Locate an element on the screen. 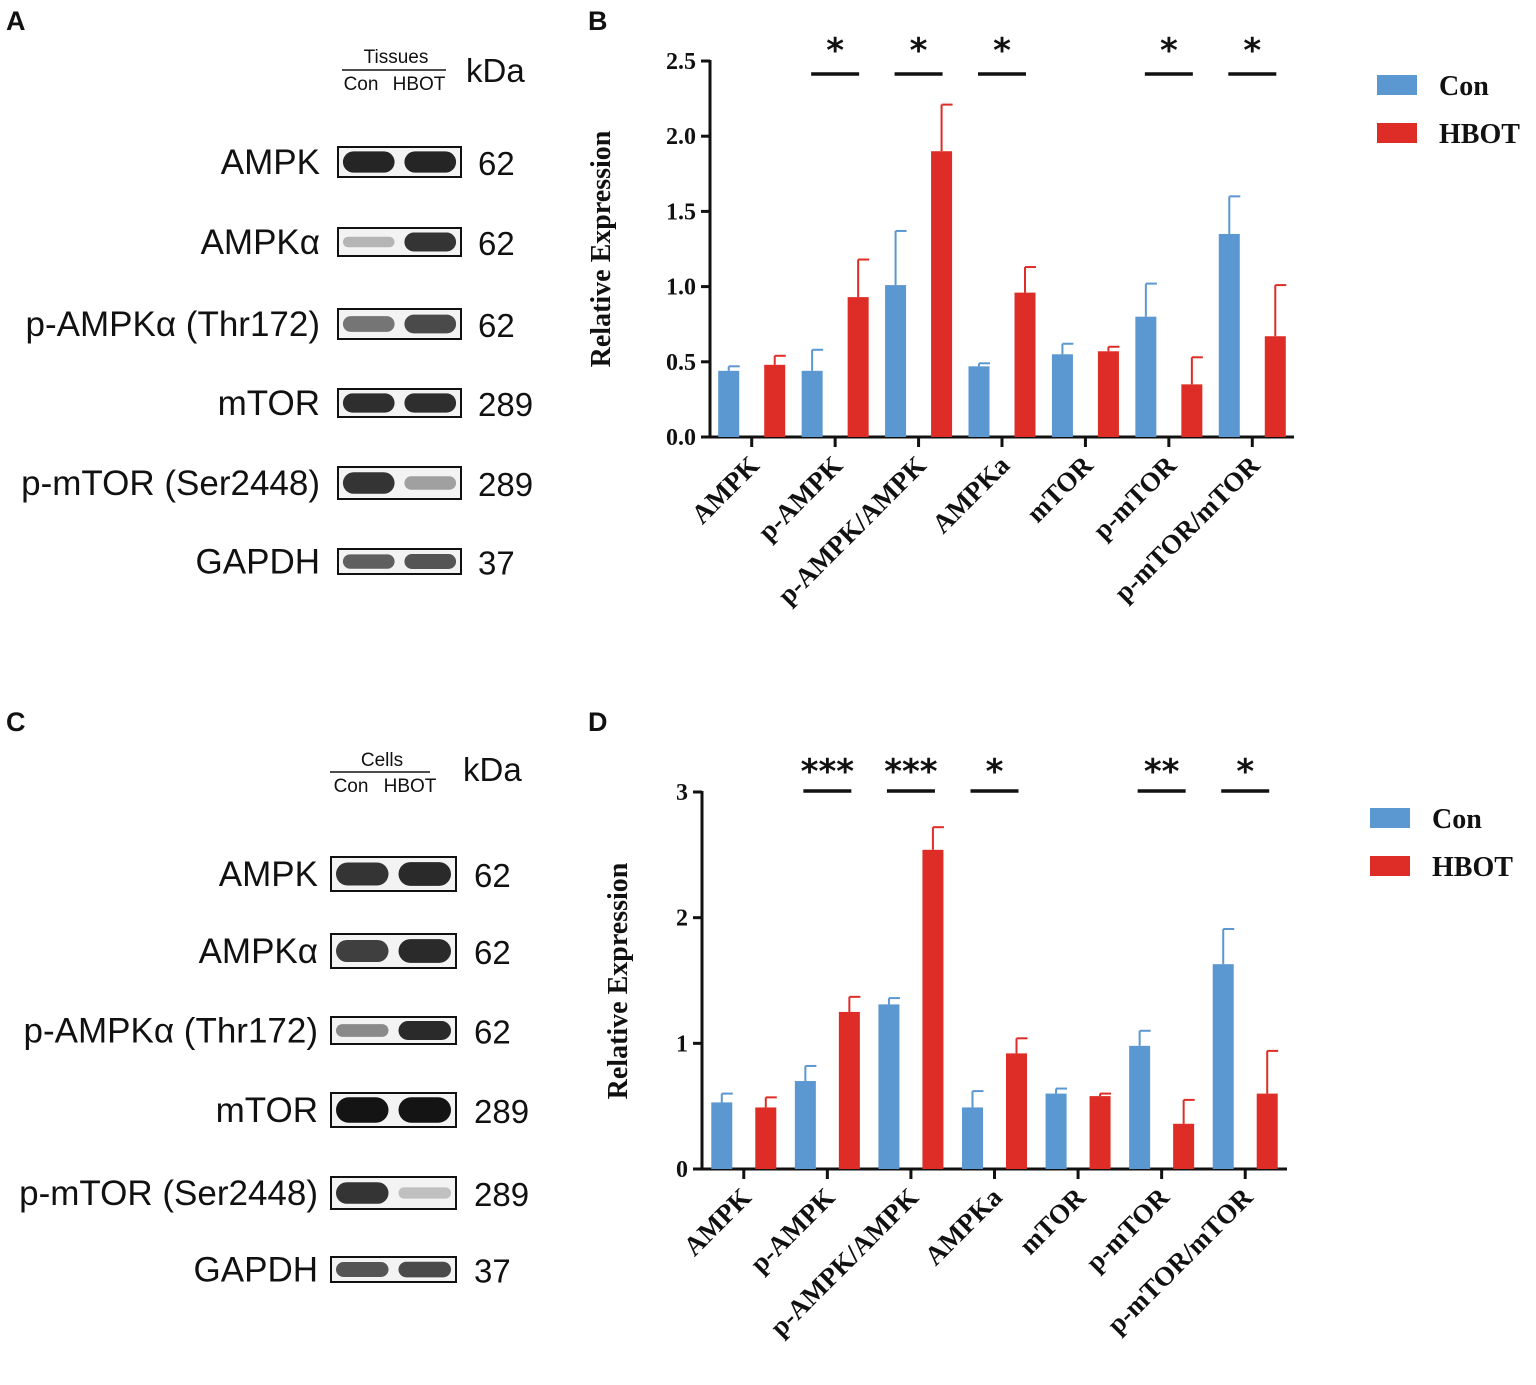 This screenshot has width=1536, height=1385. y-tick-label: 2 is located at coordinates (682, 919).